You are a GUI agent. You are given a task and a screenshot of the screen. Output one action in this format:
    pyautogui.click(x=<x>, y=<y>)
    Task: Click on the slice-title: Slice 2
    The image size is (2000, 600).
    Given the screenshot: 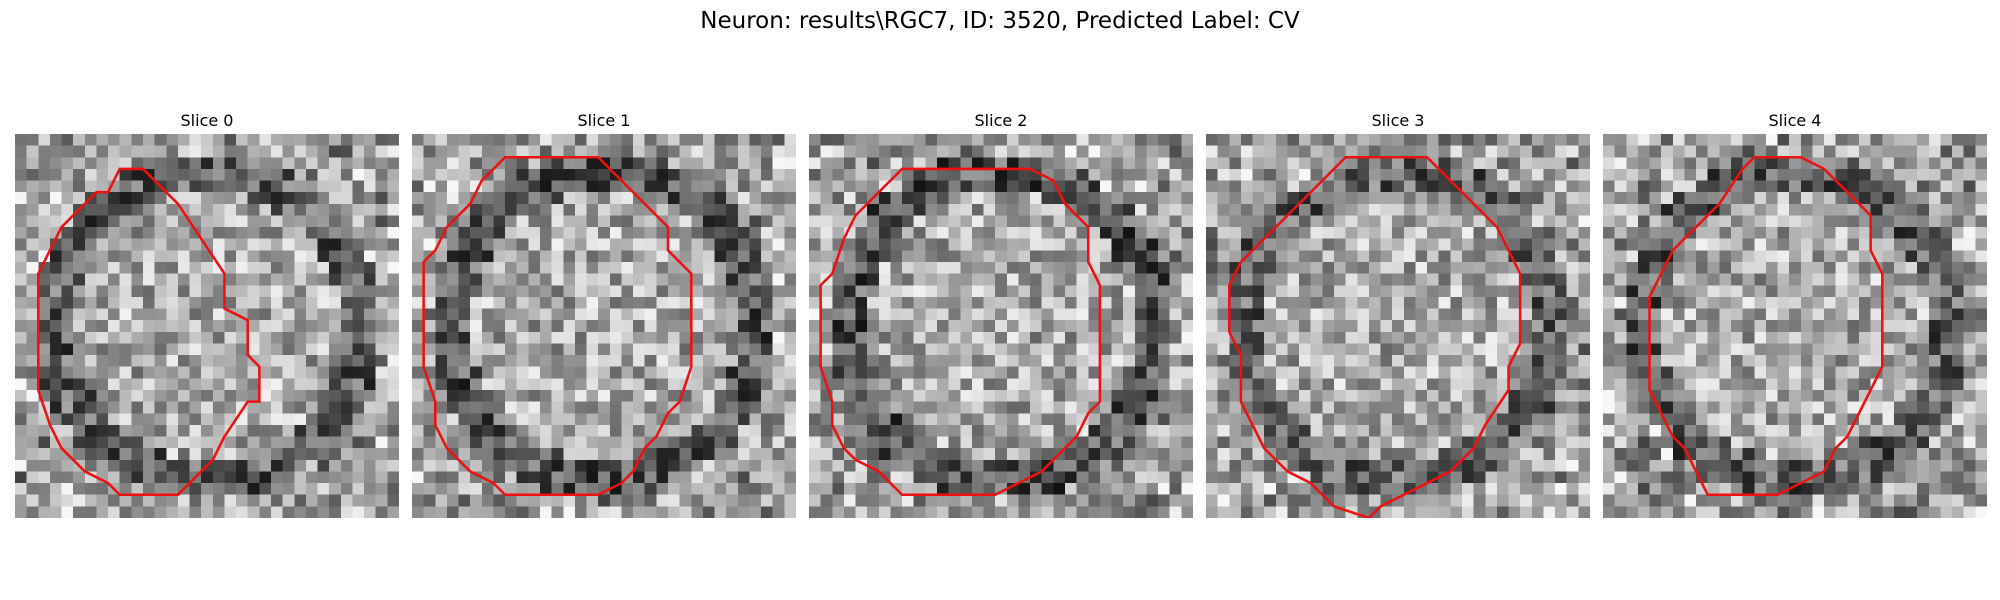 What is the action you would take?
    pyautogui.click(x=1001, y=120)
    